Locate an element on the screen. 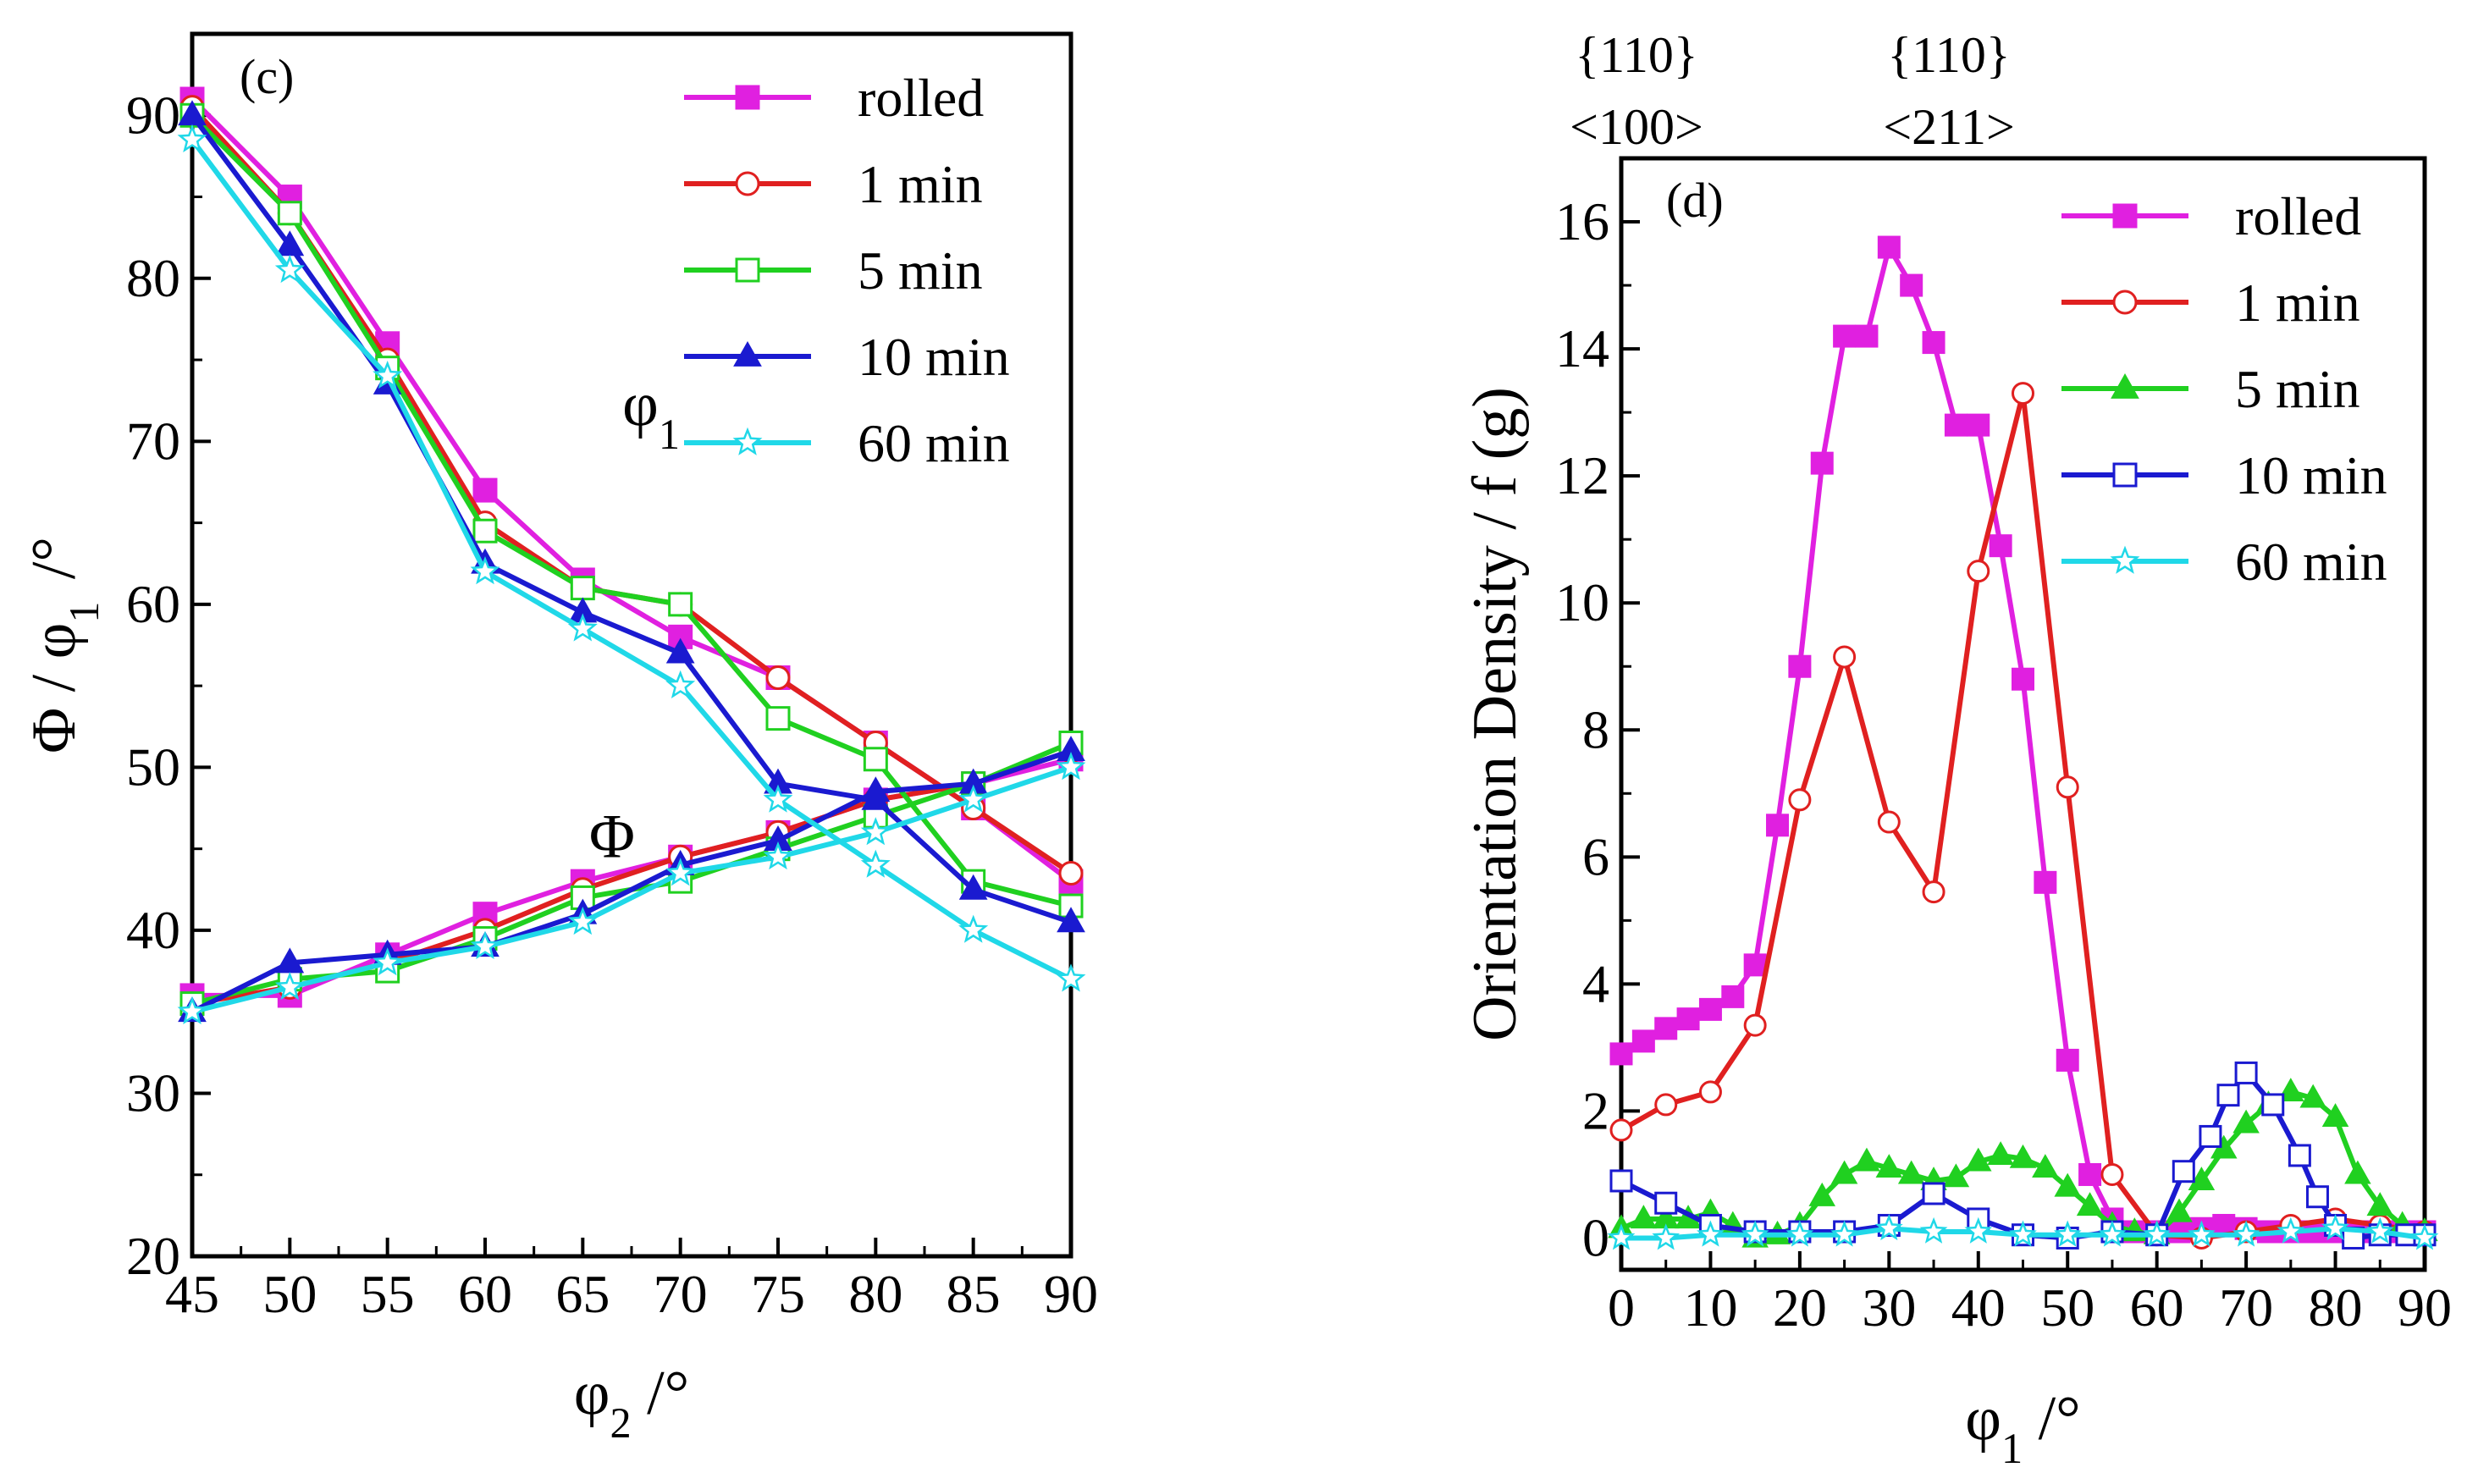 The image size is (2467, 1484). series-60-min is located at coordinates (2023, 1231).